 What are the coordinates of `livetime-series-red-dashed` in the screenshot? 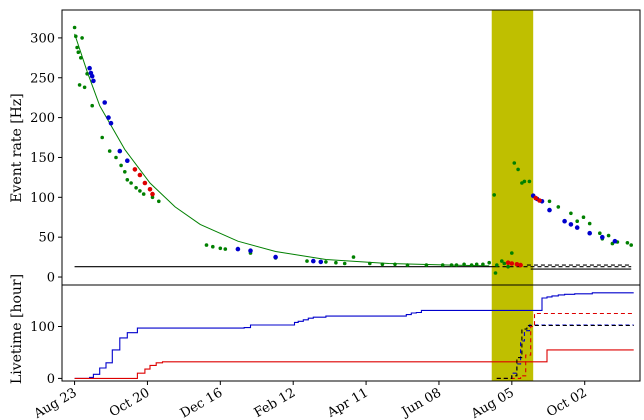 It's located at (565, 345).